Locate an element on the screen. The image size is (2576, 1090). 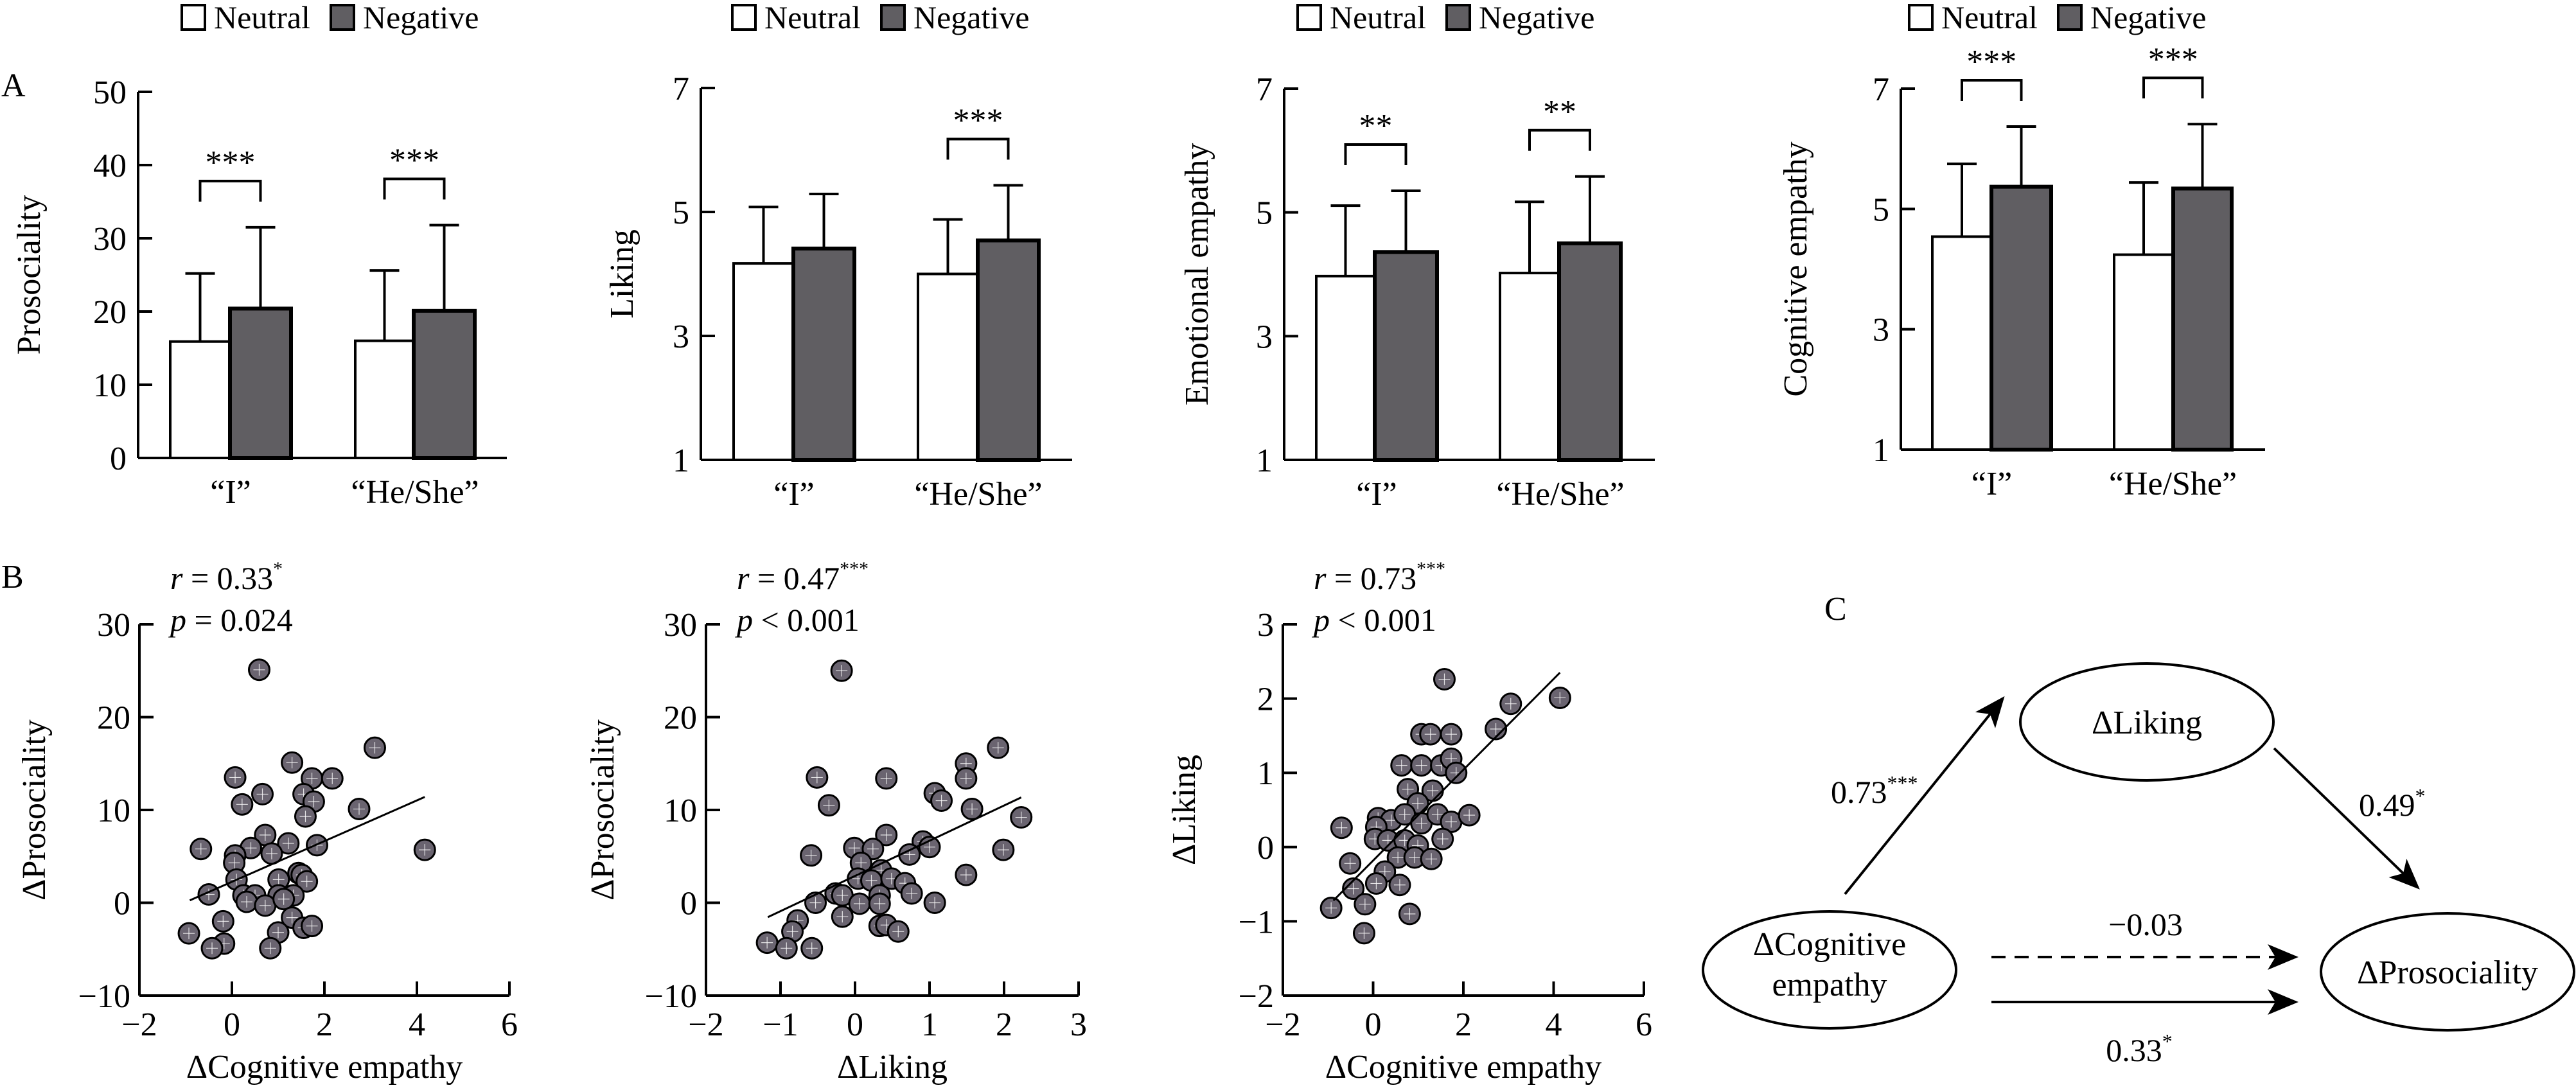
node-prosociality is located at coordinates (2447, 972).